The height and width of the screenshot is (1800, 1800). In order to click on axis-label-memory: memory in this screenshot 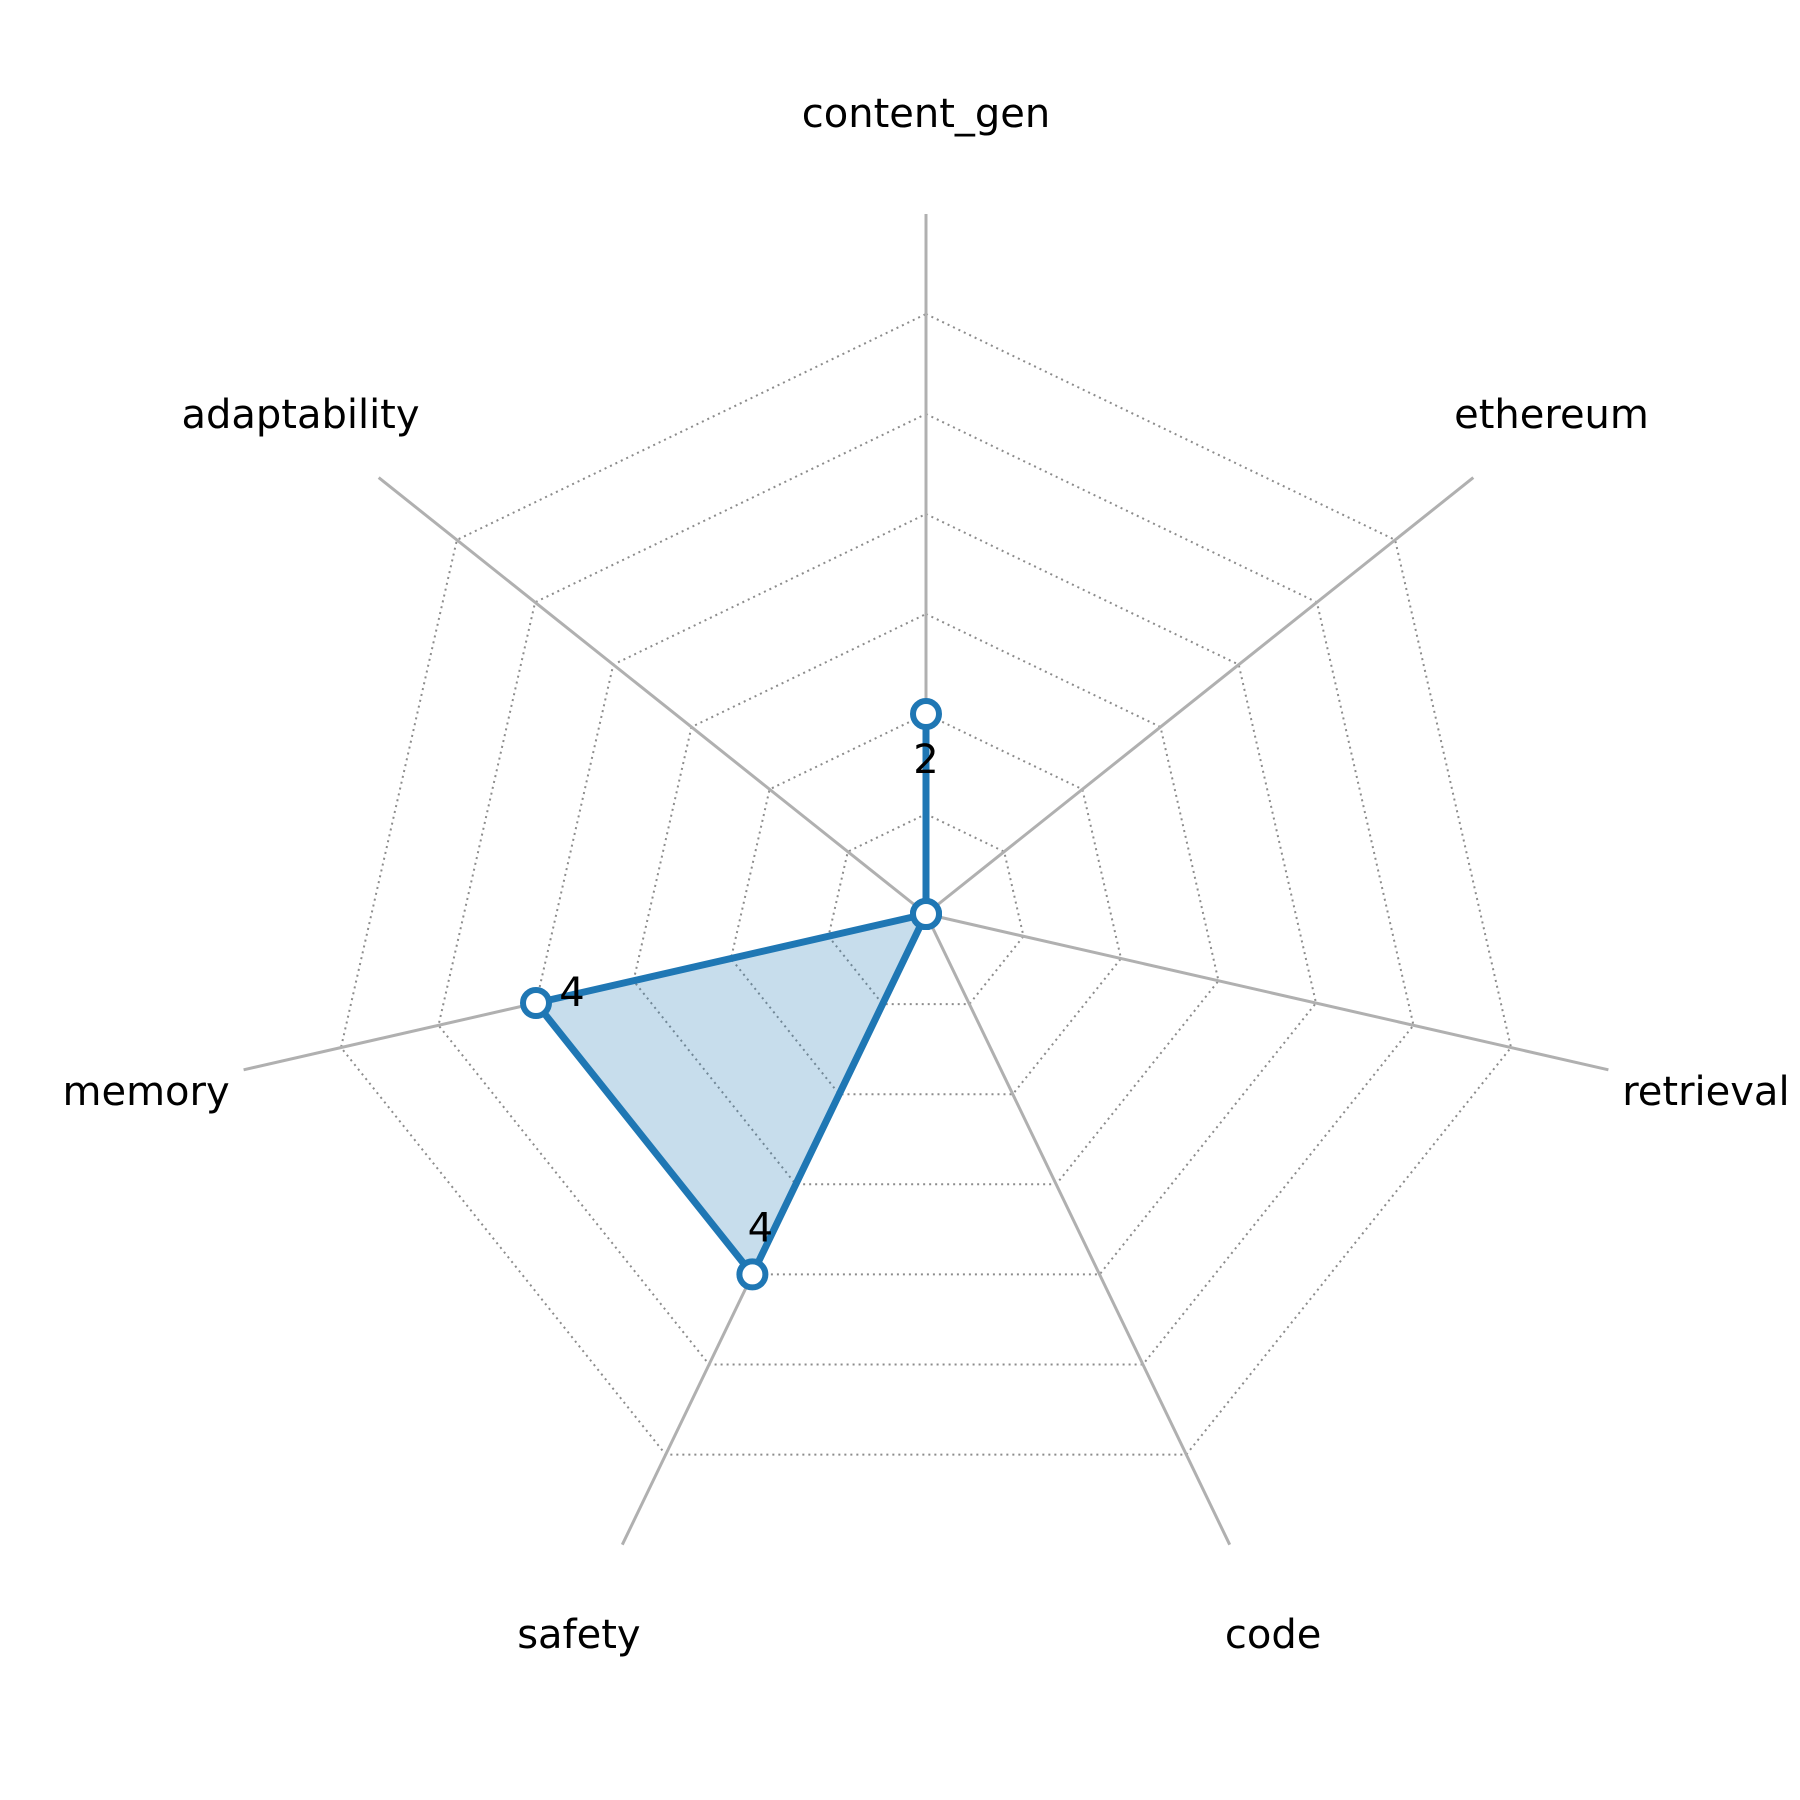, I will do `click(146, 1092)`.